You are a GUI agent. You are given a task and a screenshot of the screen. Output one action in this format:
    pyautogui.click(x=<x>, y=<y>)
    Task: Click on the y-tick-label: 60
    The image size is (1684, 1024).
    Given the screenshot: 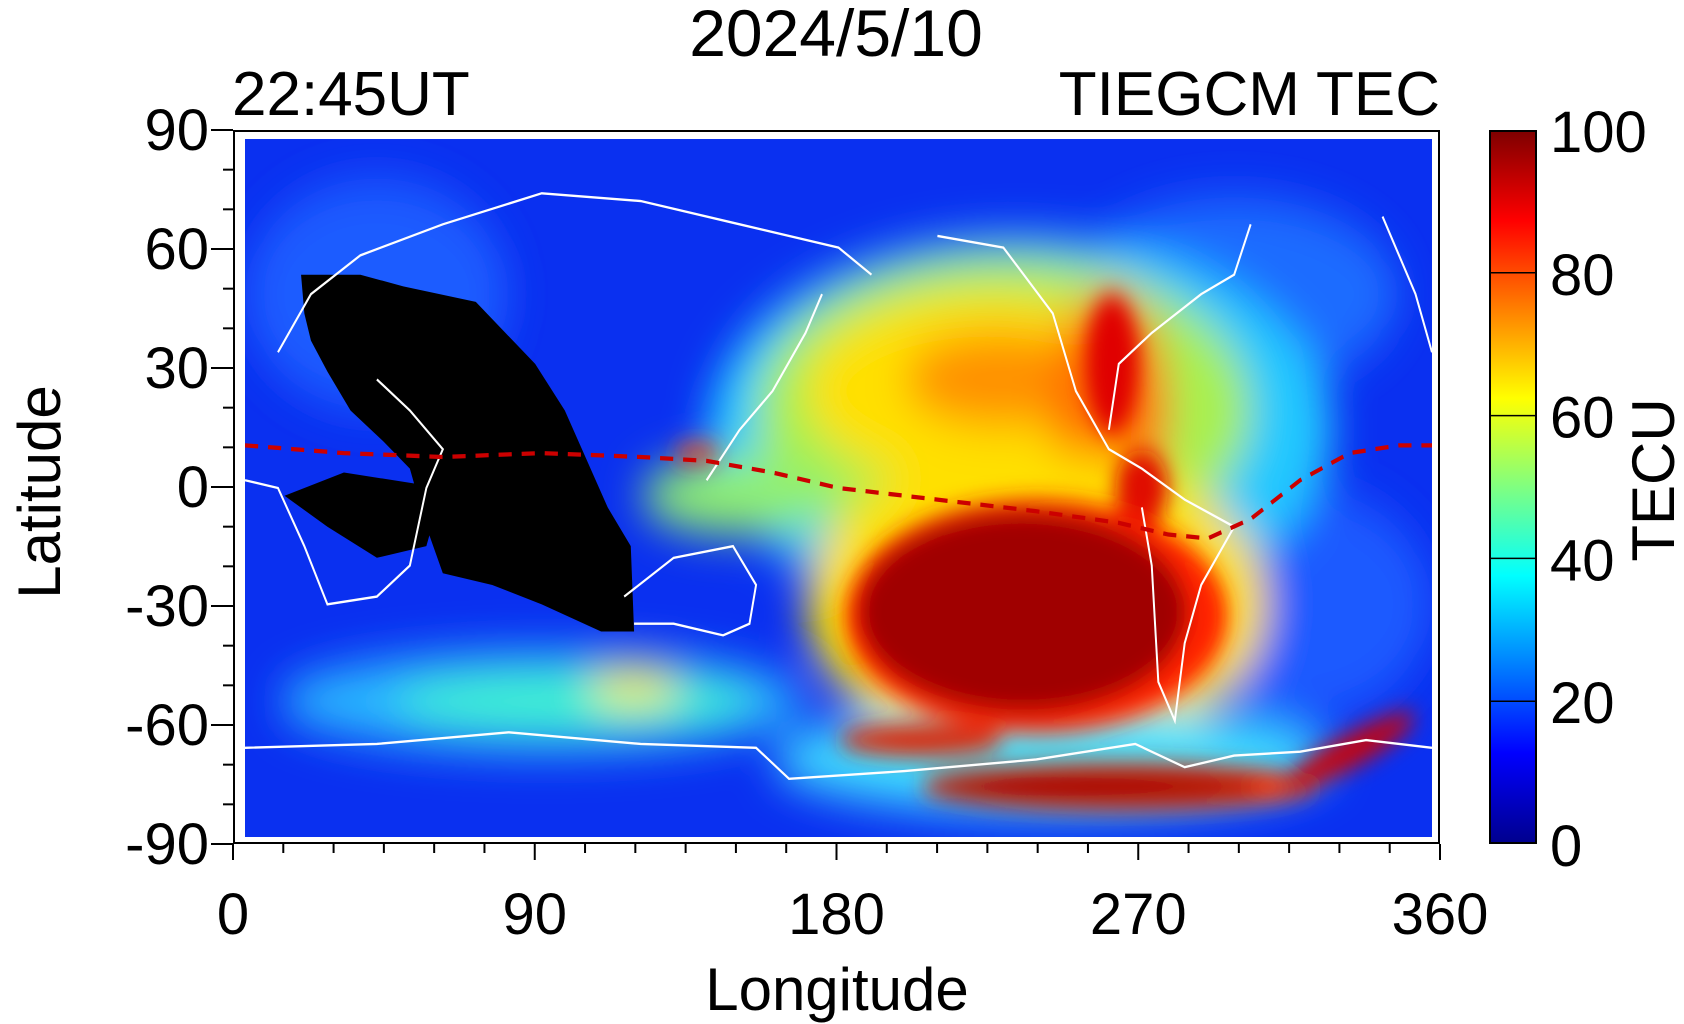 What is the action you would take?
    pyautogui.click(x=176, y=249)
    